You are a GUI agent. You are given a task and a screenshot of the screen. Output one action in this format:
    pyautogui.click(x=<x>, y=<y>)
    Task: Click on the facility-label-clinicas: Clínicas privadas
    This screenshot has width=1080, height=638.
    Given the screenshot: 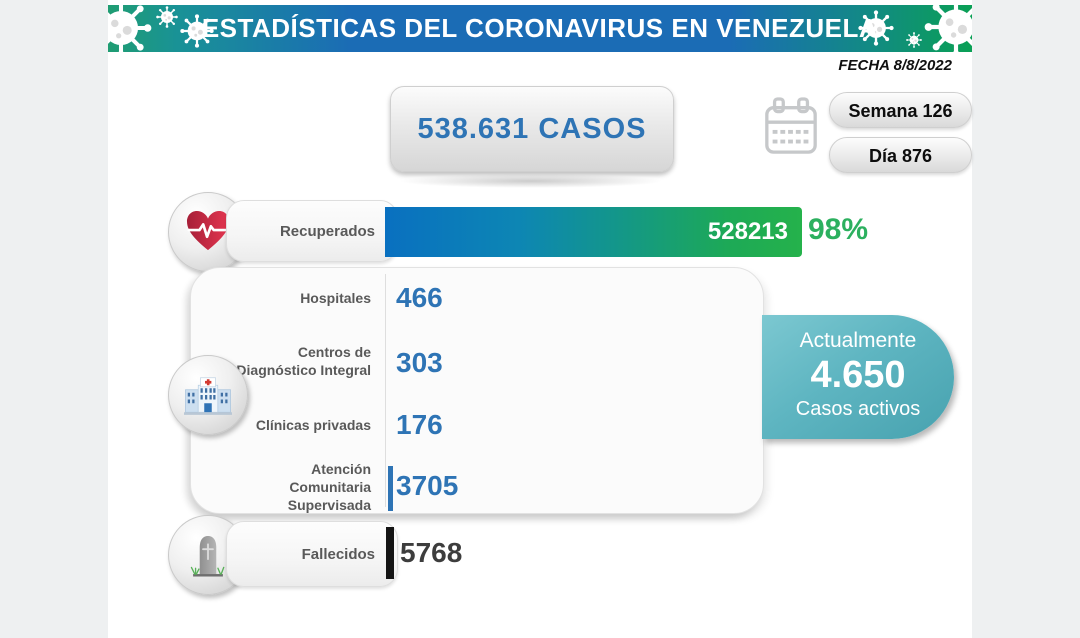 What is the action you would take?
    pyautogui.click(x=313, y=425)
    